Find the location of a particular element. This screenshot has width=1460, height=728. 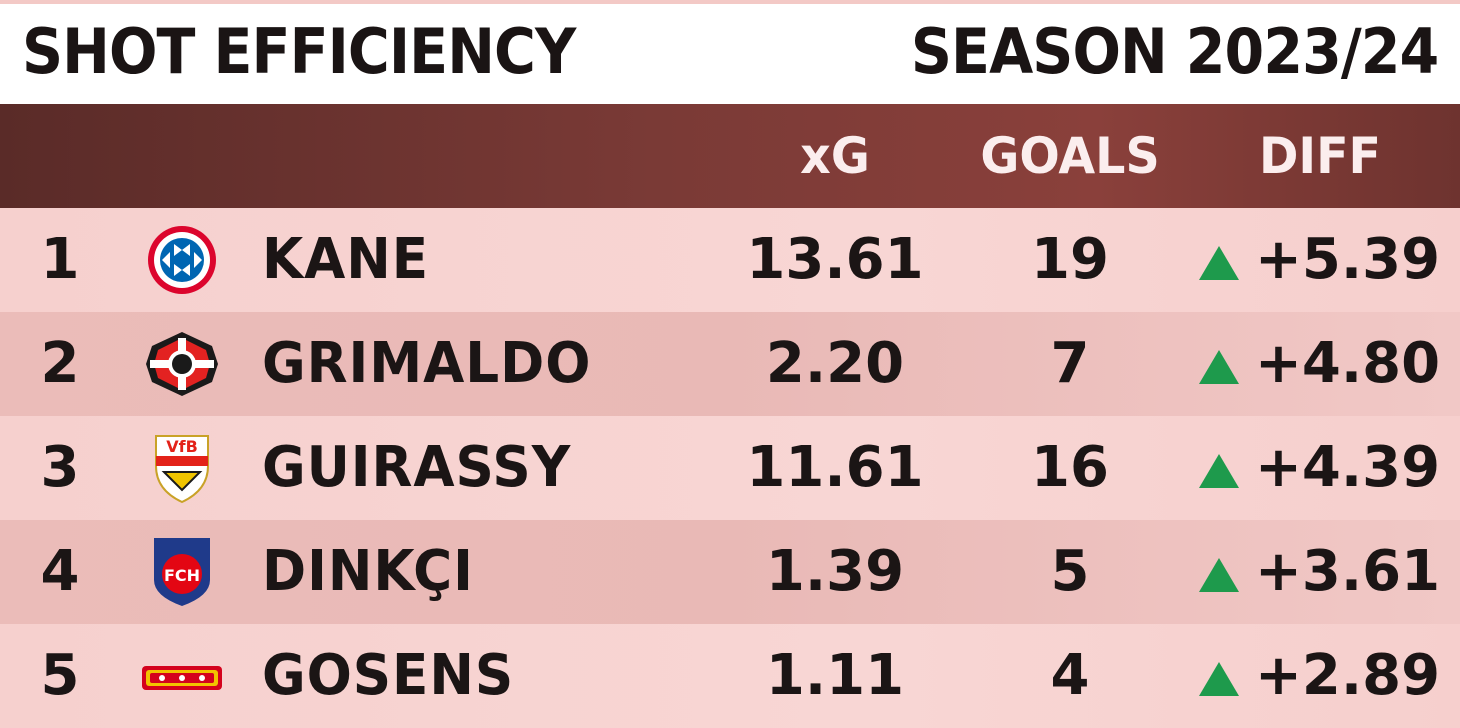

union-berlin-crest-icon is located at coordinates (182, 678).